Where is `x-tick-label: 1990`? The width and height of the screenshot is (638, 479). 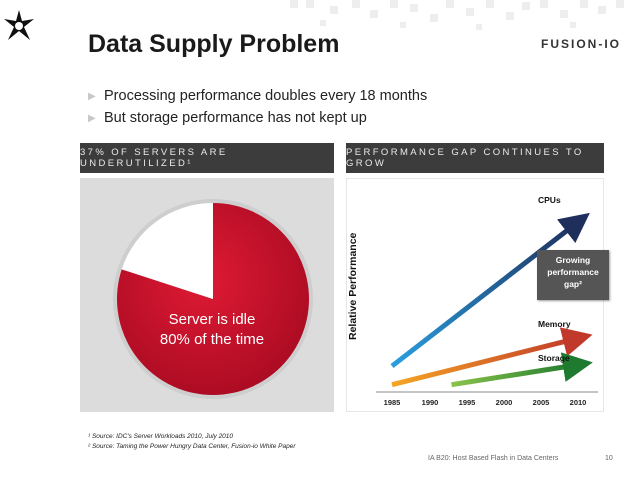 x-tick-label: 1990 is located at coordinates (430, 402).